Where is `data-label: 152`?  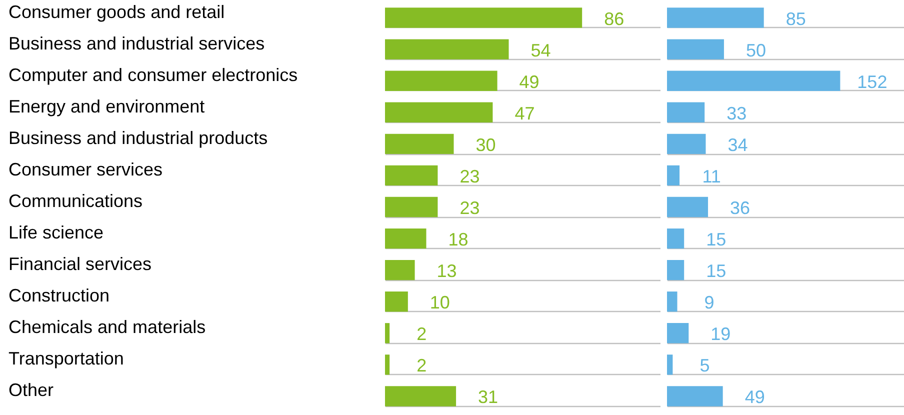
data-label: 152 is located at coordinates (872, 82).